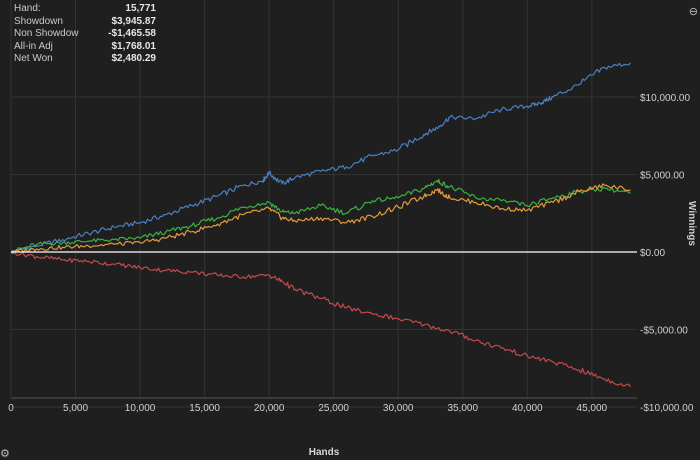 The image size is (700, 460). I want to click on stat-row-allin-adj: All-in Adj $1,768.01, so click(85, 47).